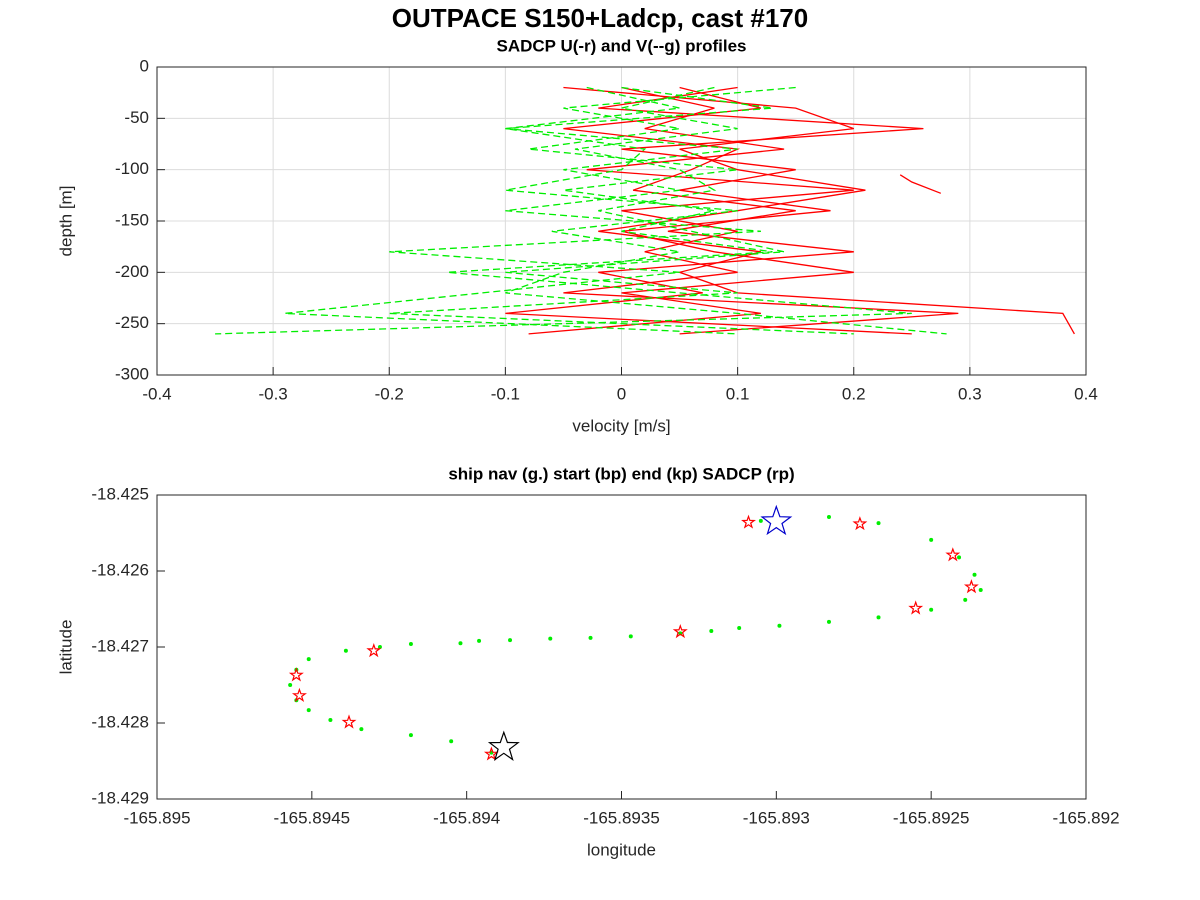 This screenshot has height=900, width=1200. Describe the element at coordinates (1086, 393) in the screenshot. I see `x-tick-label: 0.4` at that location.